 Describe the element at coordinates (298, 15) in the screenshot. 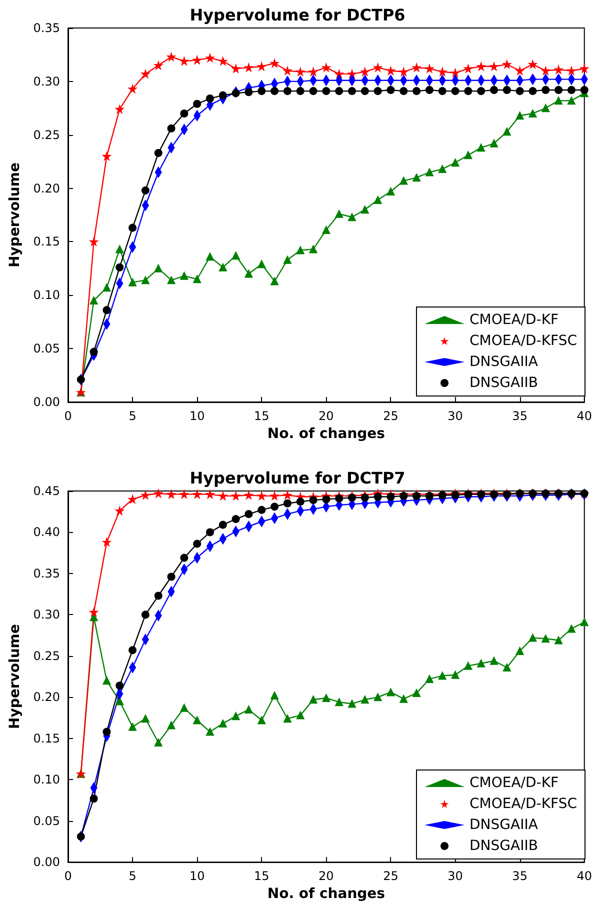

I see `chart-title: Hypervolume for DCTP6` at that location.